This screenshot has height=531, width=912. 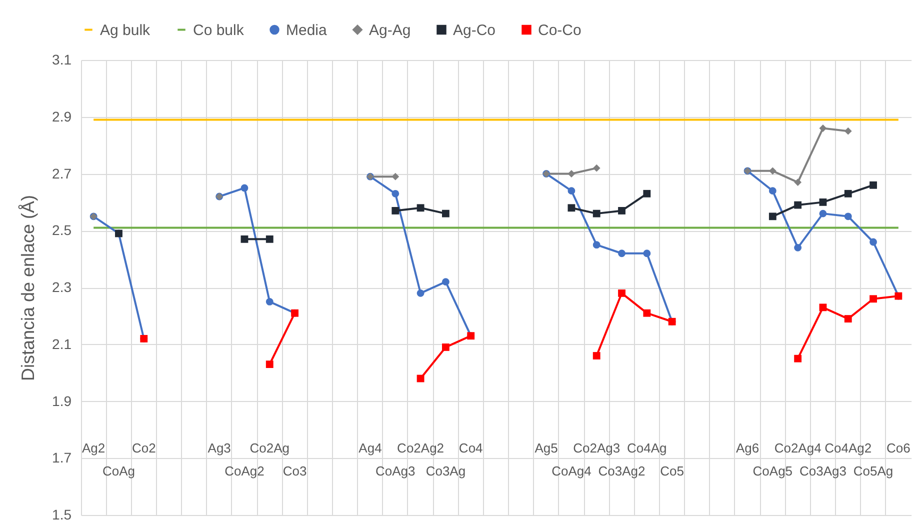 What do you see at coordinates (62, 344) in the screenshot?
I see `y-tick-label: 2.1` at bounding box center [62, 344].